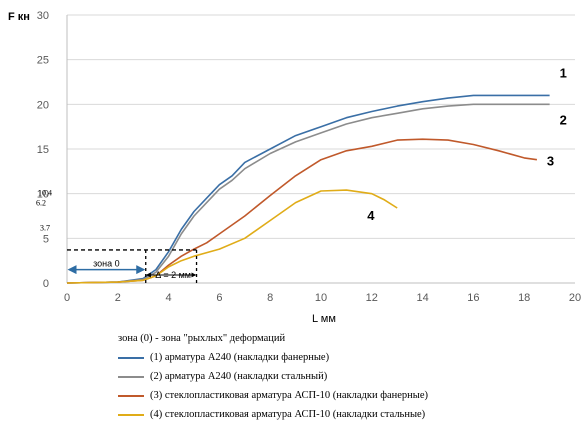  Describe the element at coordinates (372, 298) in the screenshot. I see `x-tick-label: 12` at that location.